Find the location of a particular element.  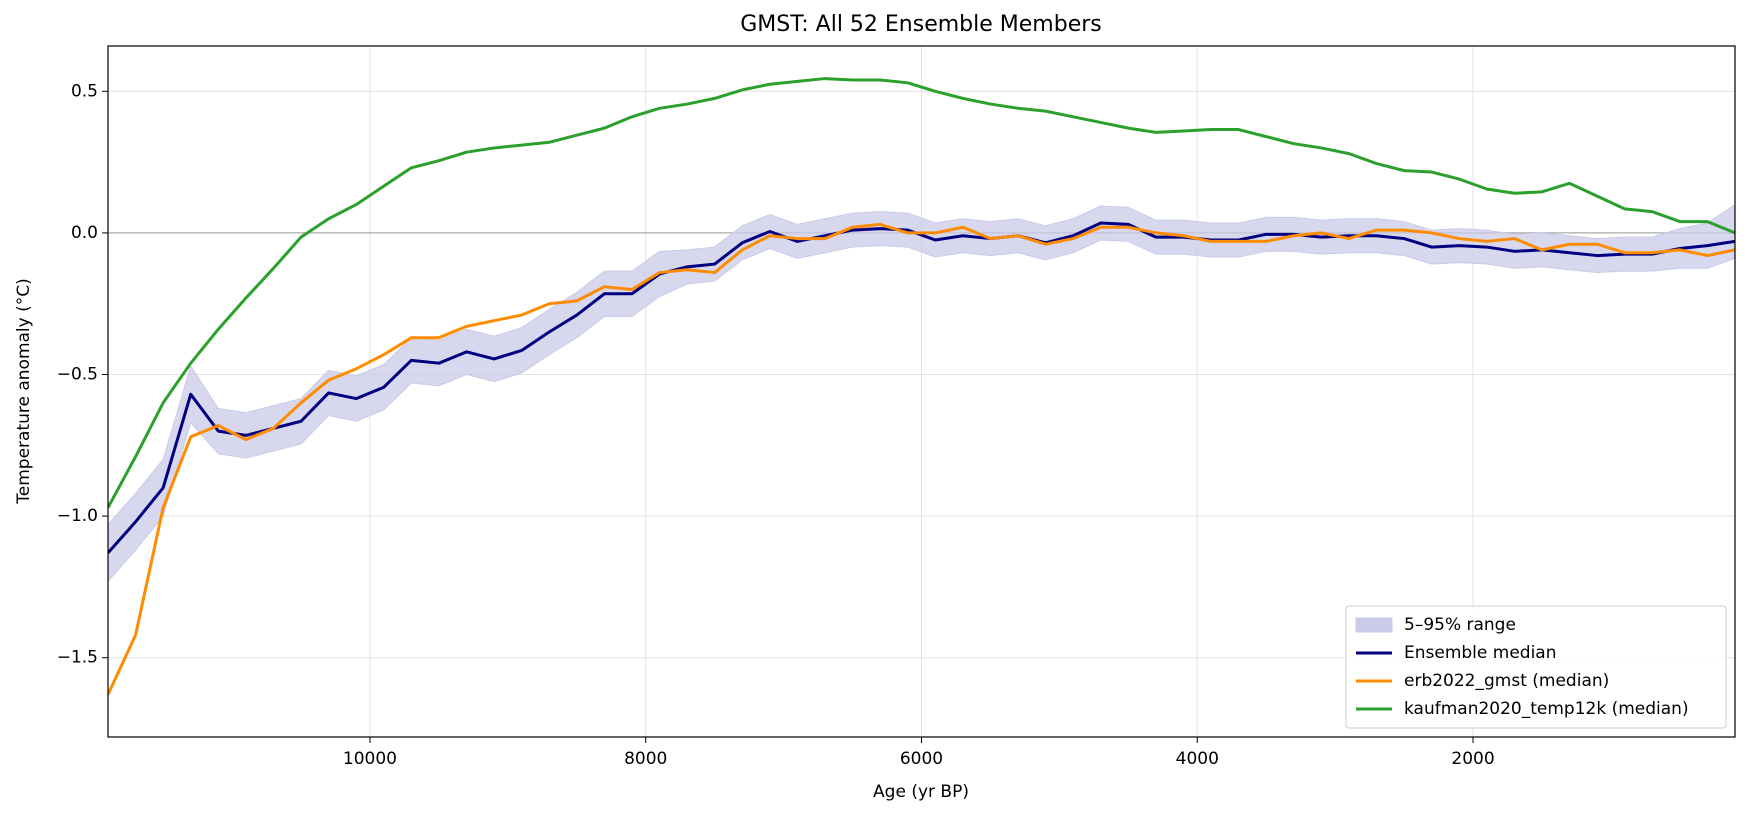

legend-label: kaufman2020_temp12k (median) is located at coordinates (1546, 709).